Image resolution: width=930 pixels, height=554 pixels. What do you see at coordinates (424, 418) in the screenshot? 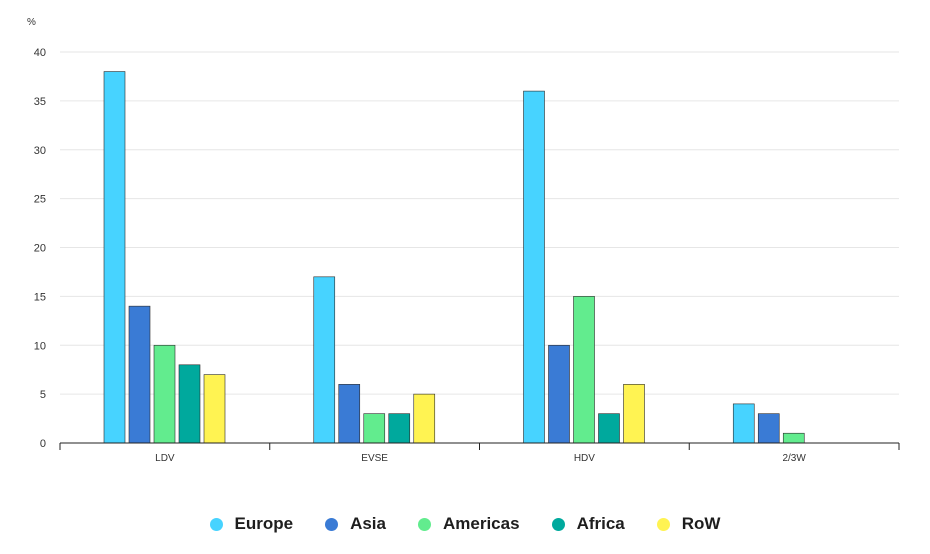
I see `bar-row-evse` at bounding box center [424, 418].